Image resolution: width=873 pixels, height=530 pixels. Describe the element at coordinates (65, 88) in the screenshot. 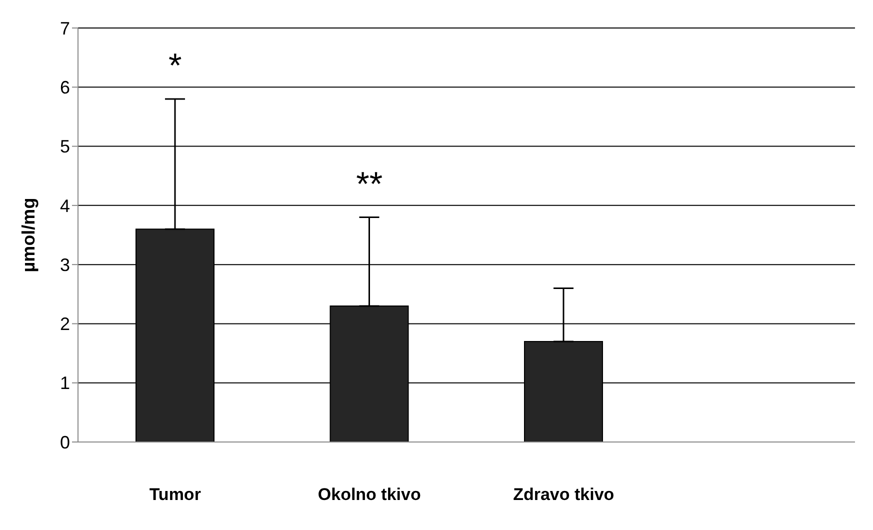

I see `y-tick-label: 6` at that location.